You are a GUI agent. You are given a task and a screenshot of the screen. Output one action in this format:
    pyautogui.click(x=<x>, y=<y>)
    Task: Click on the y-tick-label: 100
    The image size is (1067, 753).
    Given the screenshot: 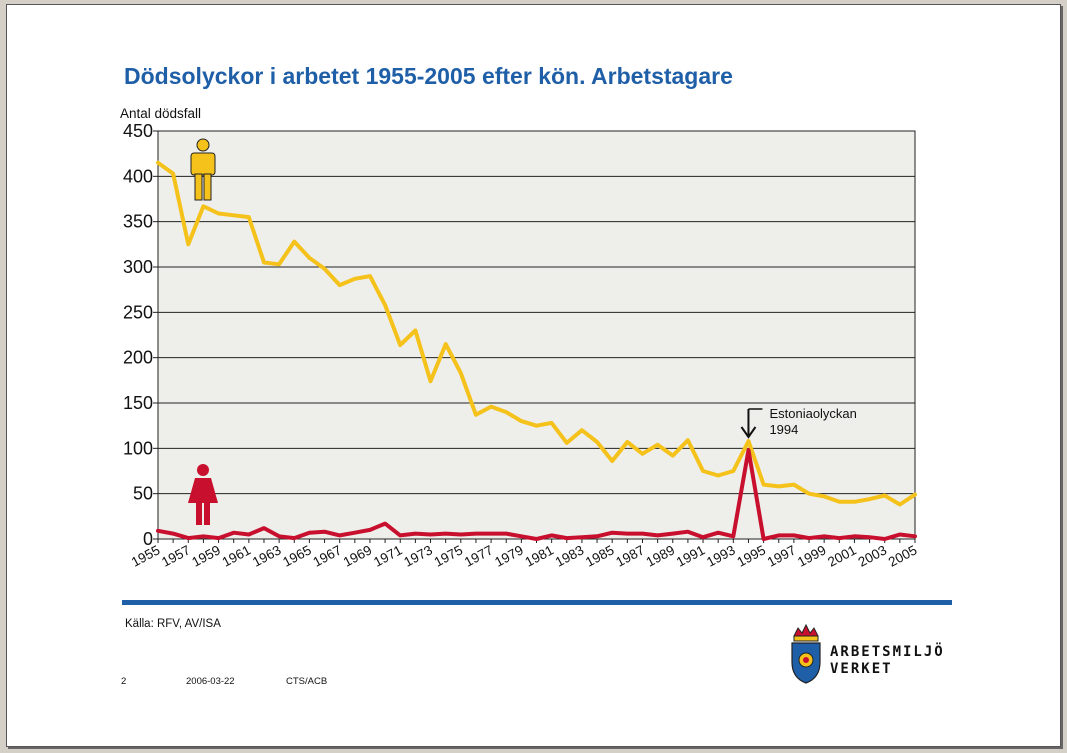 What is the action you would take?
    pyautogui.click(x=138, y=448)
    